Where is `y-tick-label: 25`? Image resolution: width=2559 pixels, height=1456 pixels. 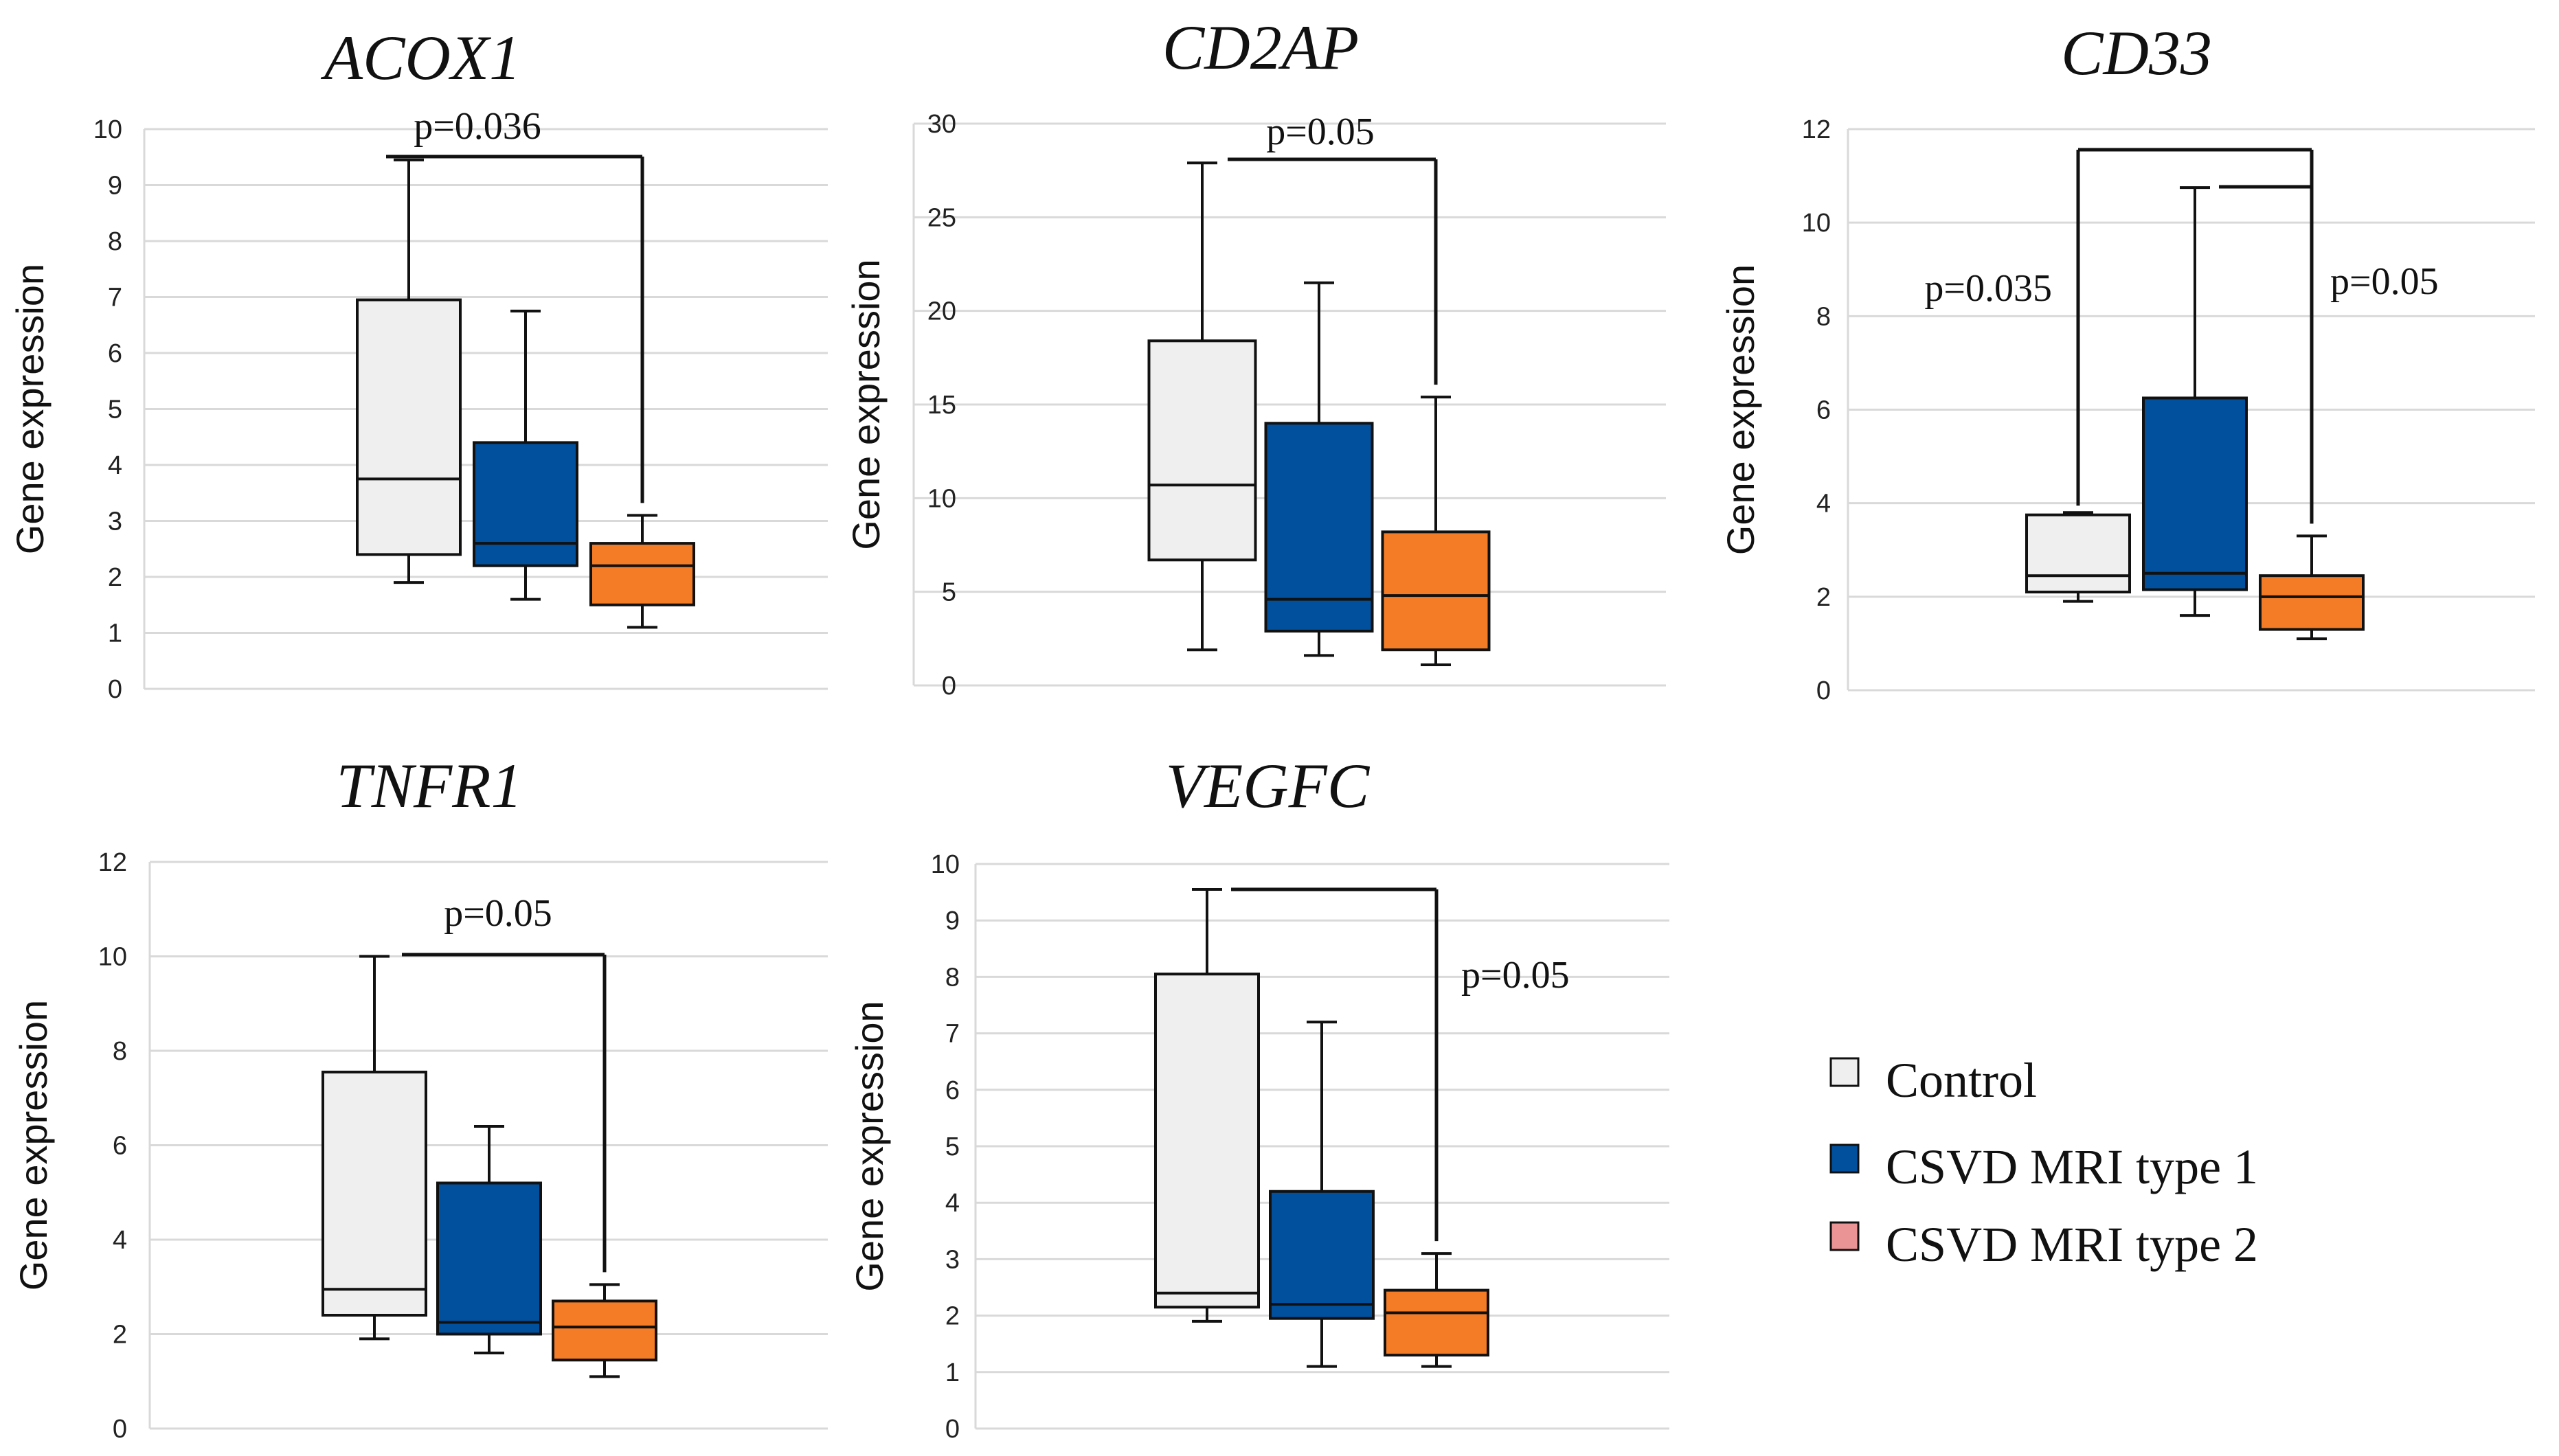
y-tick-label: 25 is located at coordinates (941, 217).